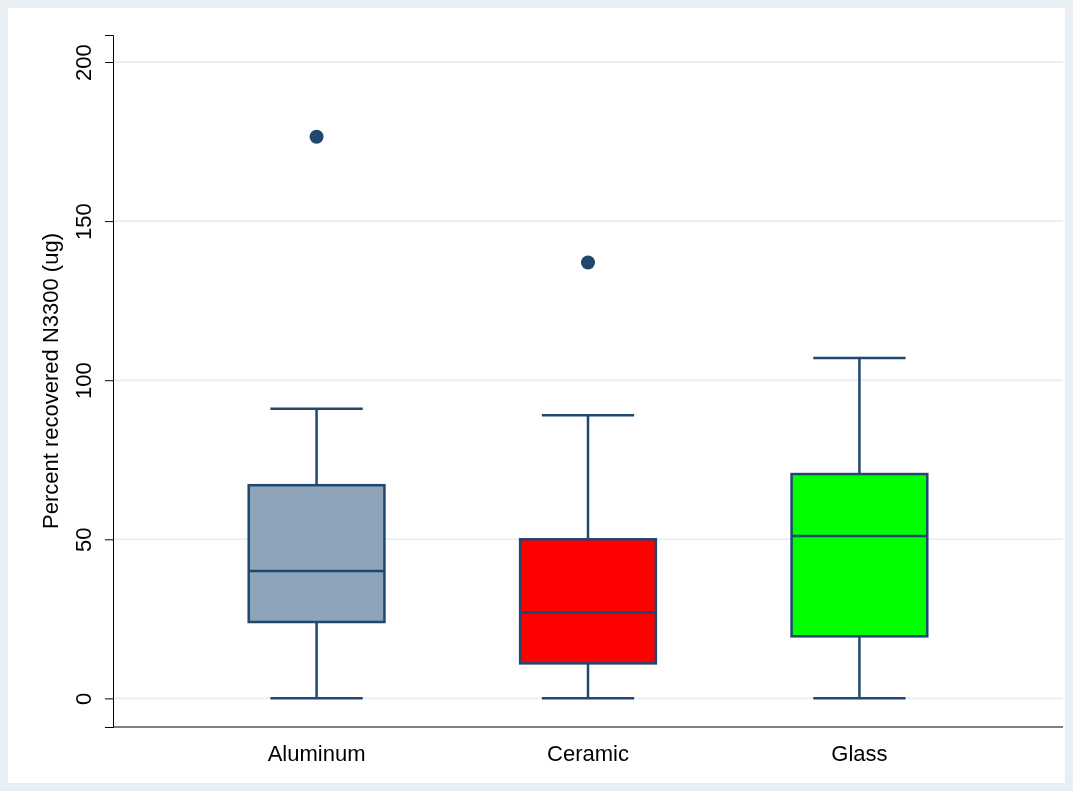  Describe the element at coordinates (588, 753) in the screenshot. I see `x-tick-label: Ceramic` at that location.